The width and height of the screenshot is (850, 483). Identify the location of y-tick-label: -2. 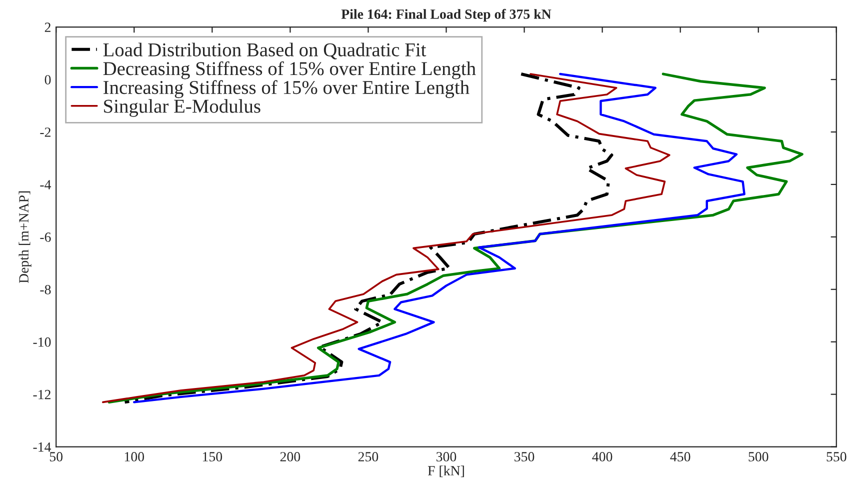
(45, 132).